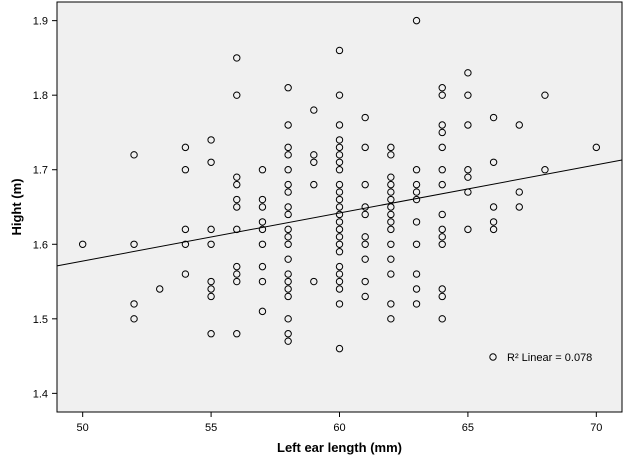 This screenshot has height=458, width=623. What do you see at coordinates (45, 208) in the screenshot?
I see `y-axis-ticks: 1.4 1.5 1.6 1.7 1.8 1.9` at bounding box center [45, 208].